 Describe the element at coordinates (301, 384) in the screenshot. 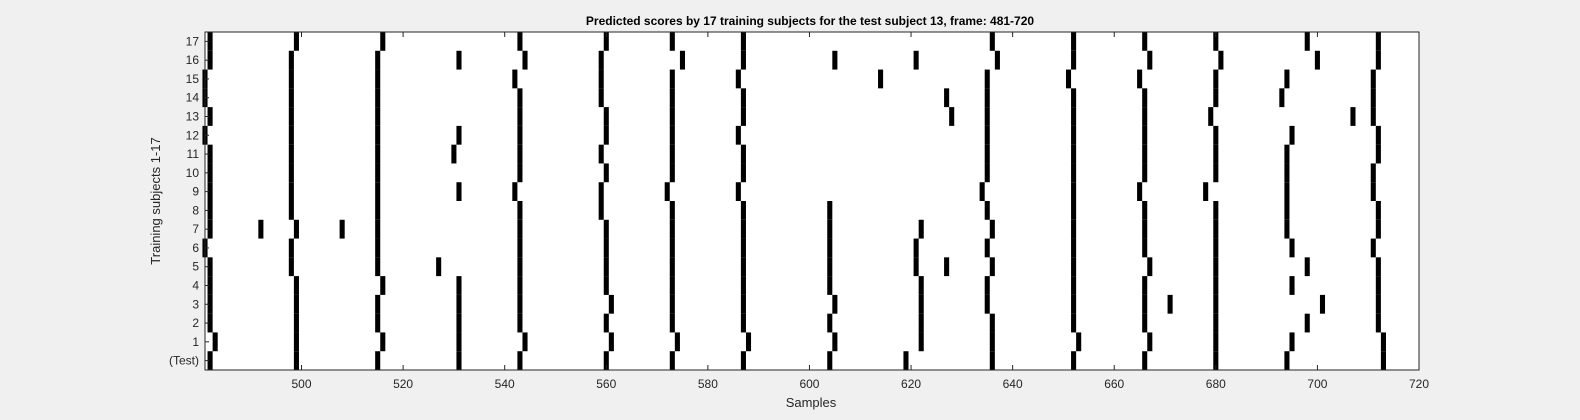

I see `x-tick-label-0: 500` at that location.